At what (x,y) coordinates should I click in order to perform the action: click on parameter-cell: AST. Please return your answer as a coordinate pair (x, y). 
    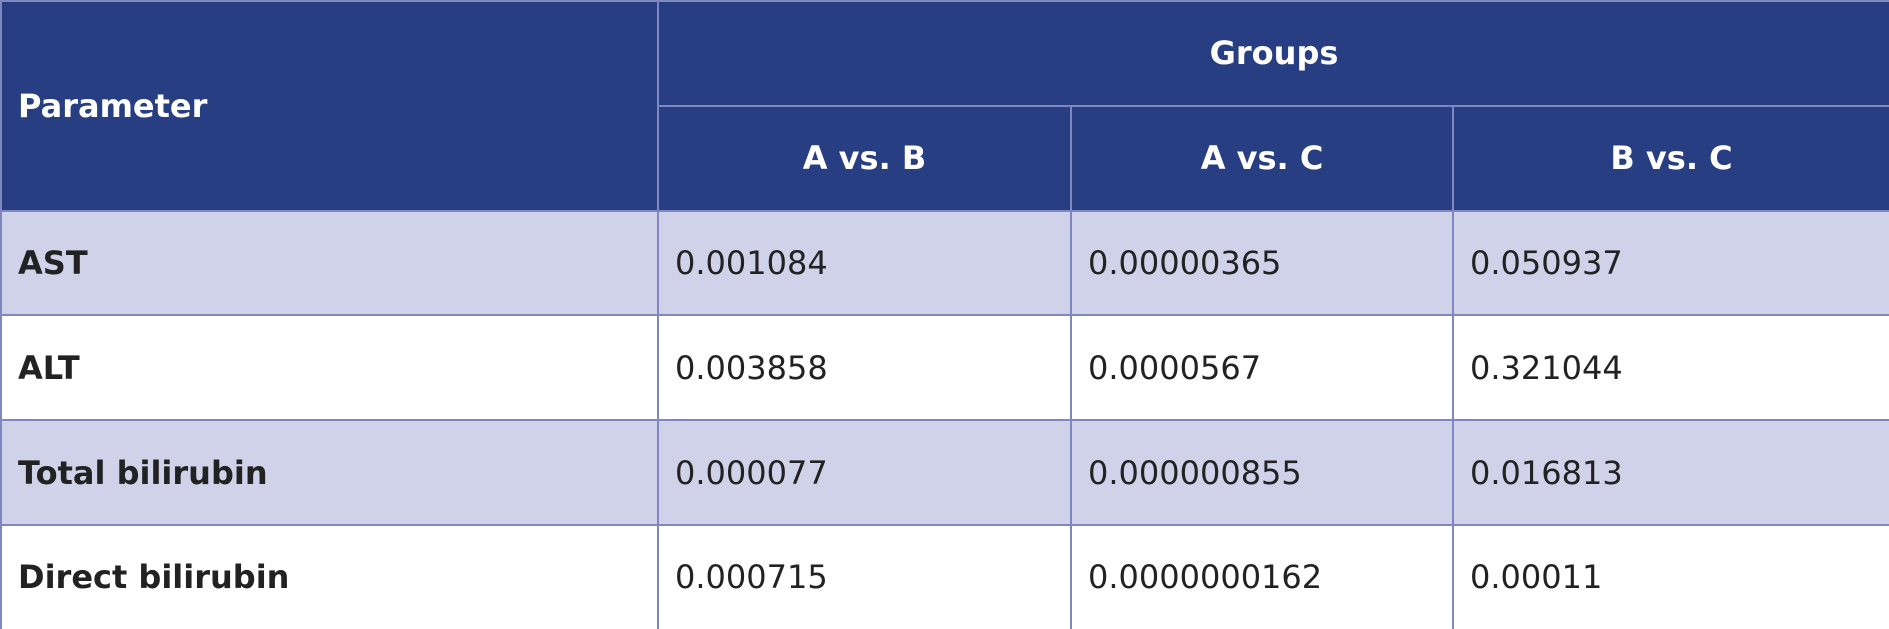
    Looking at the image, I should click on (329, 263).